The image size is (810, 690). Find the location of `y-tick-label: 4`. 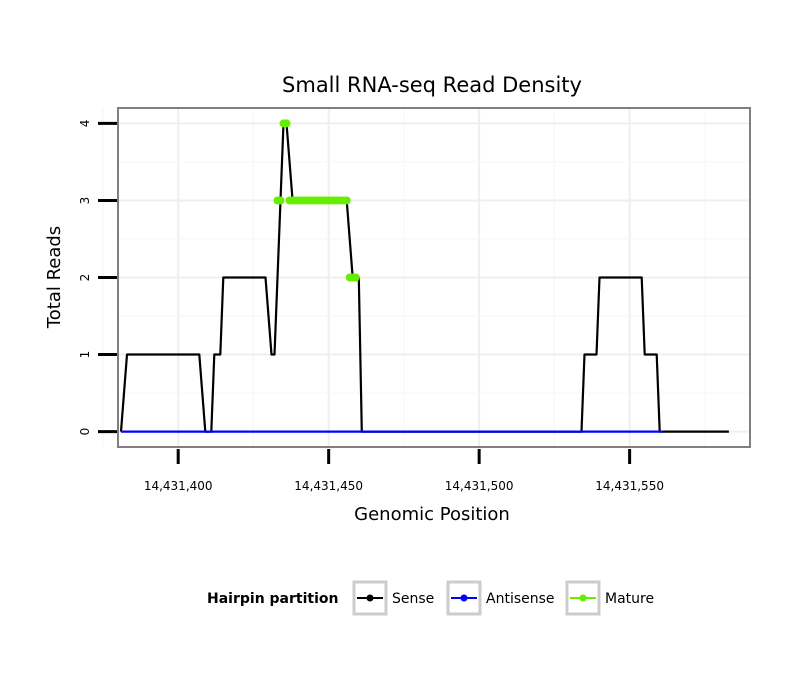

y-tick-label: 4 is located at coordinates (85, 124).